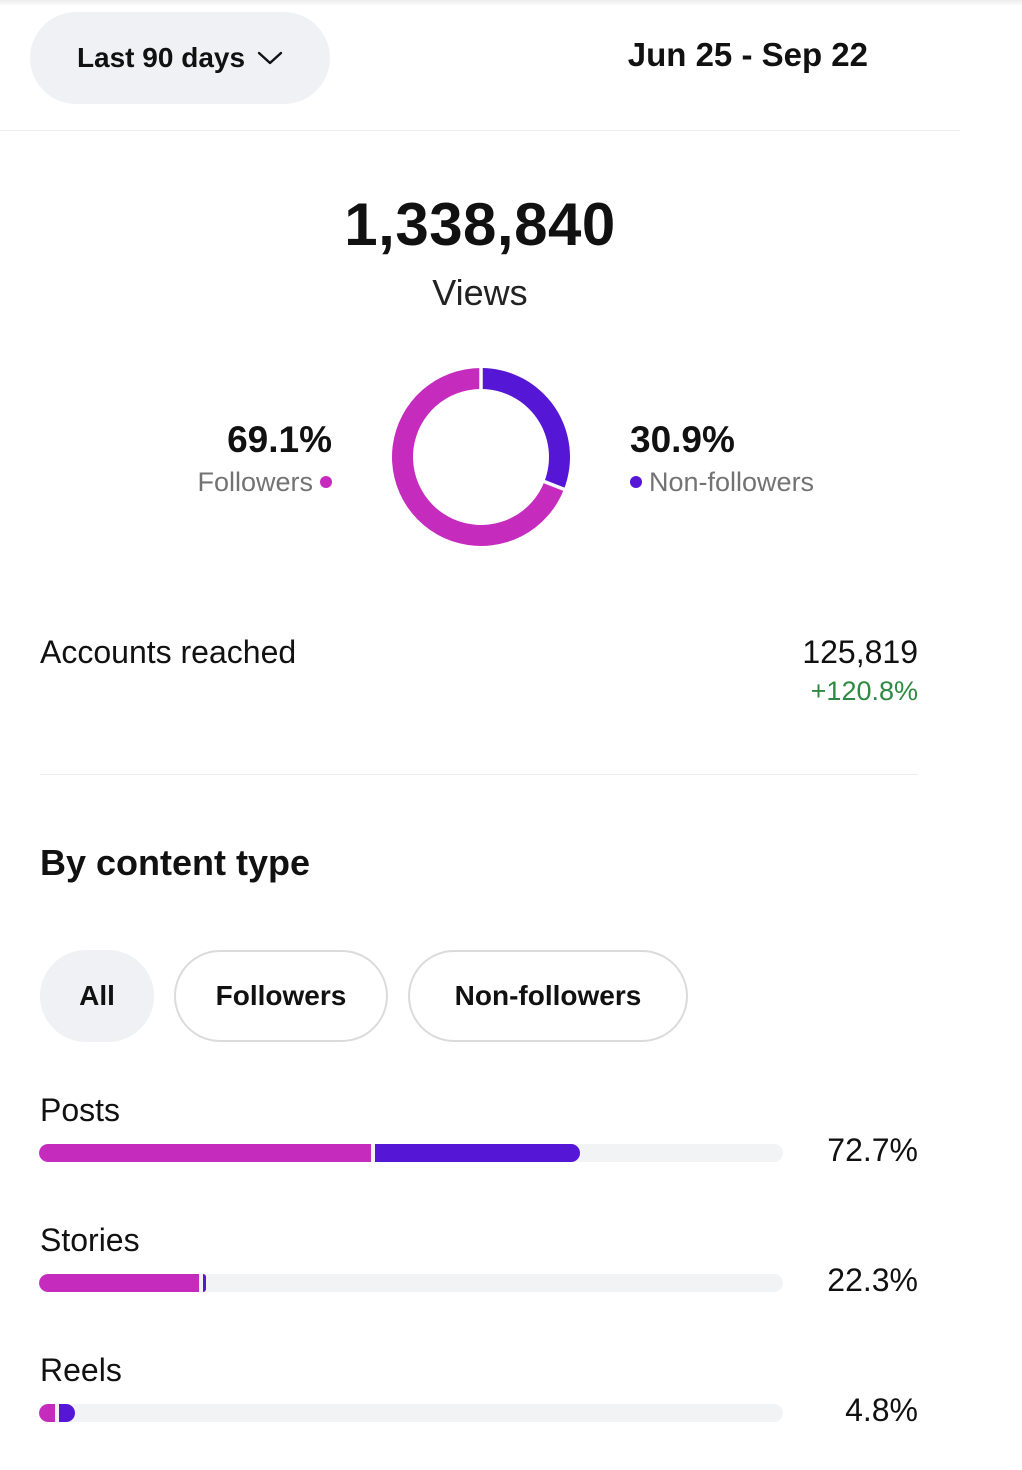 Image resolution: width=1022 pixels, height=1470 pixels. What do you see at coordinates (864, 691) in the screenshot?
I see `accounts-reached-change: +120.8%` at bounding box center [864, 691].